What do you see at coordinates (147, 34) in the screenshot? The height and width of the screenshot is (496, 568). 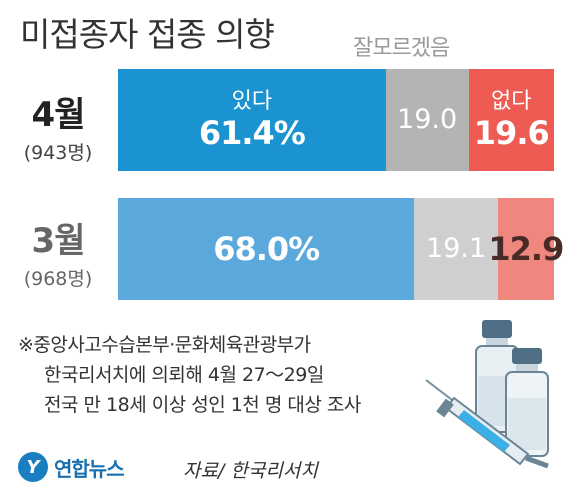 I see `chart-title: 미접종자 접종 의향` at bounding box center [147, 34].